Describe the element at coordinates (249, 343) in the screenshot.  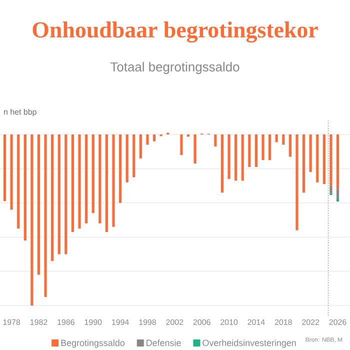
I see `legend-label: Overheidsinvesteringen` at that location.